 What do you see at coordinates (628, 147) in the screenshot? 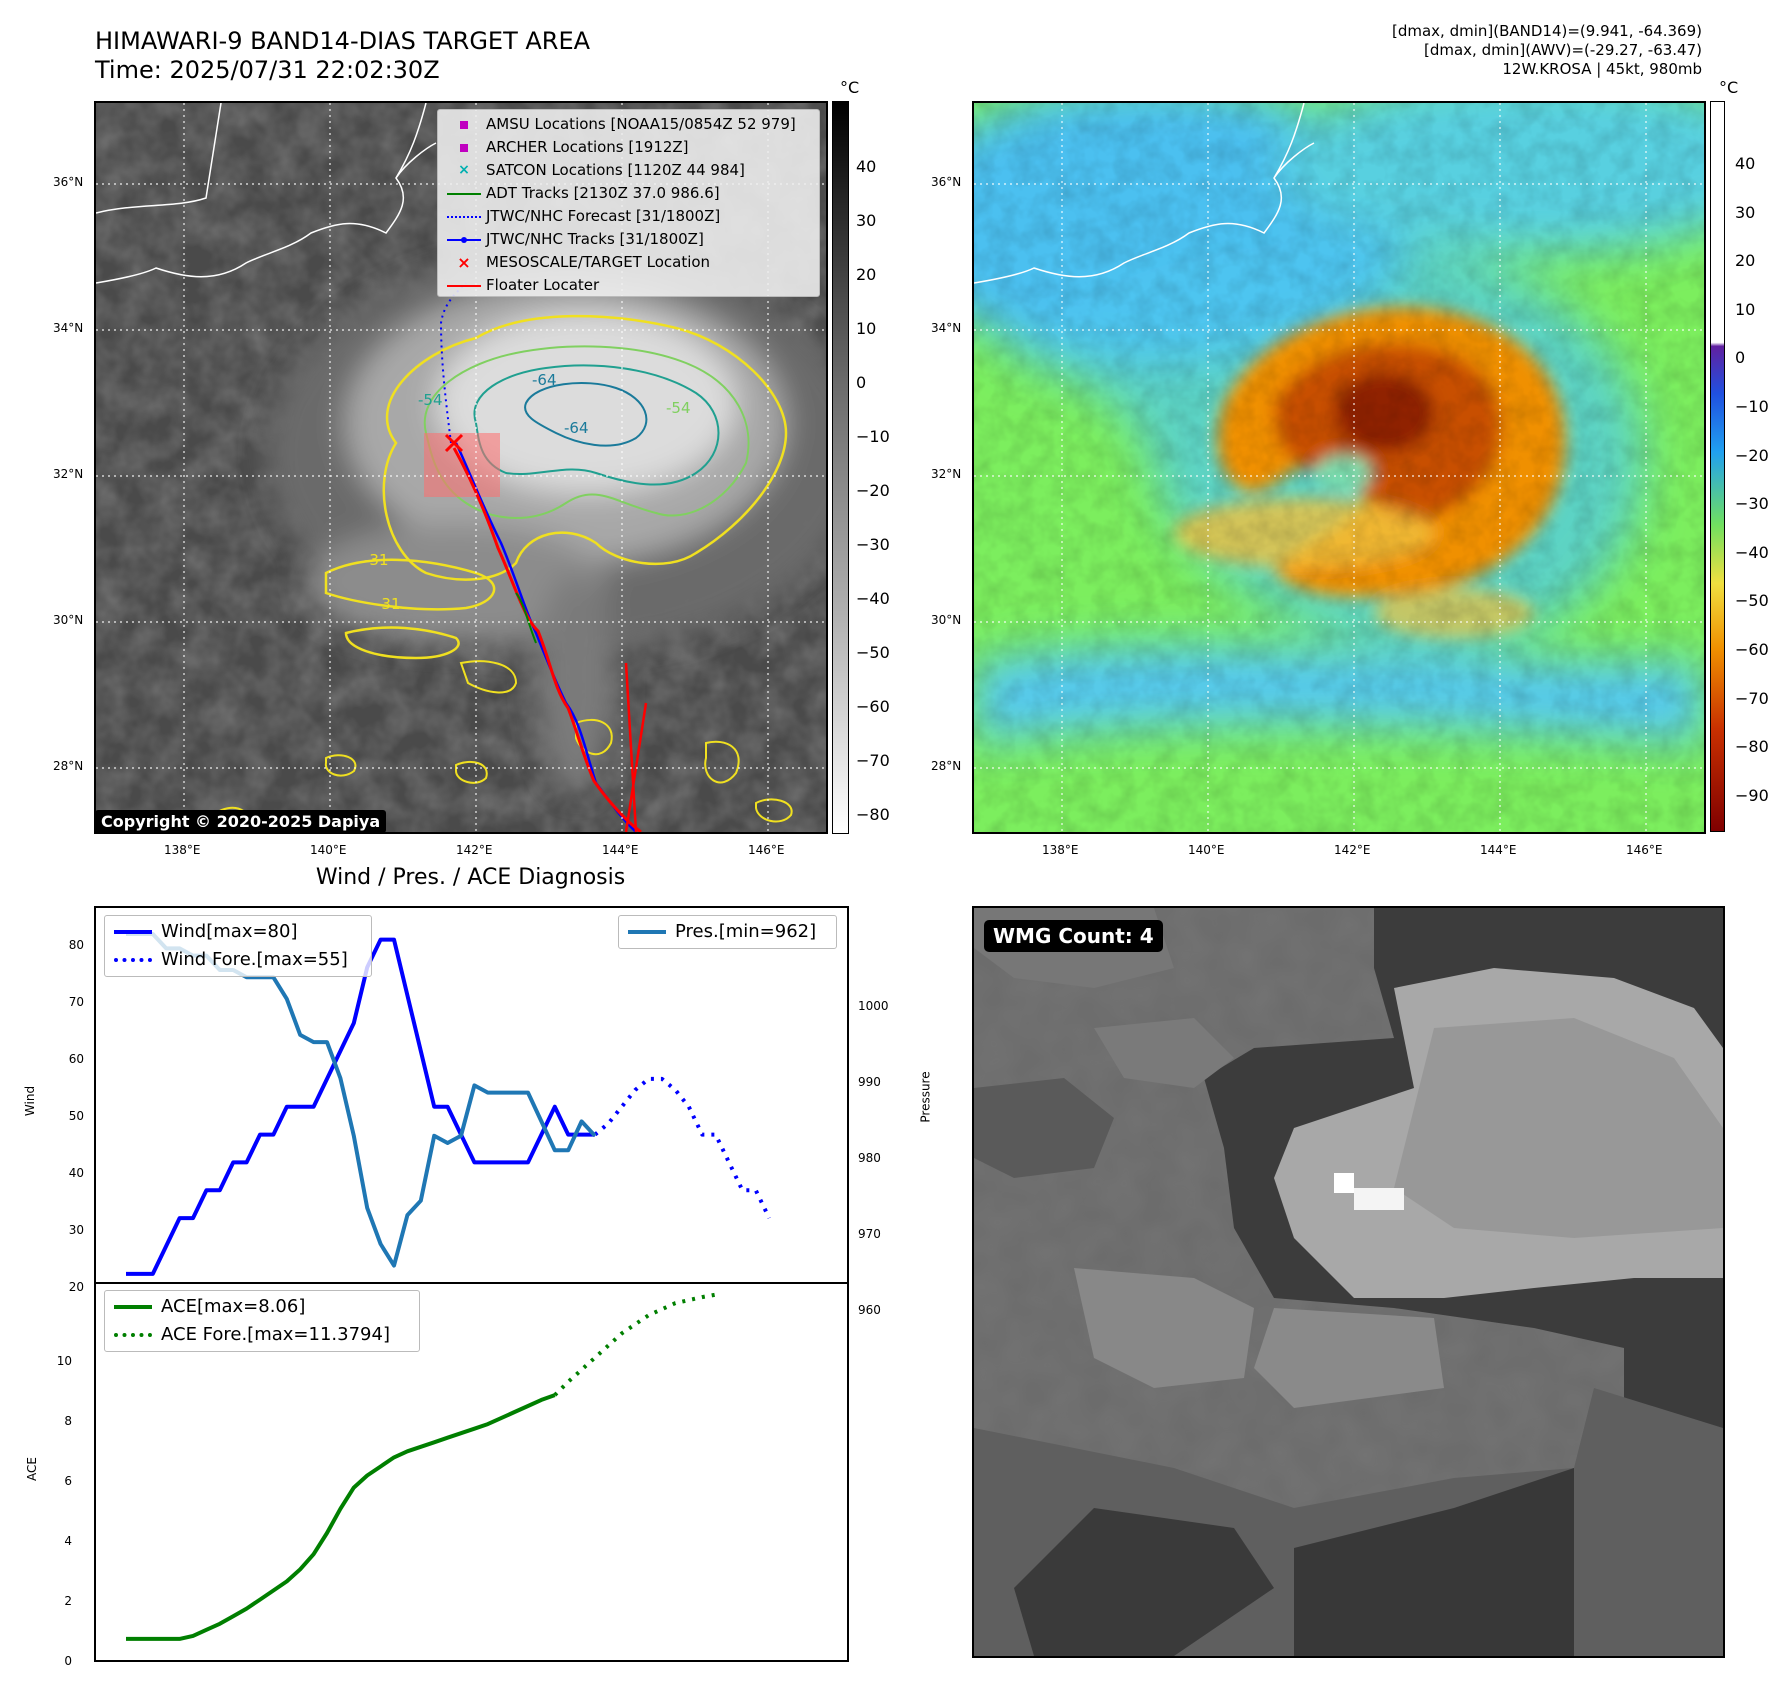
I see `legend-item-archer: ARCHER Locations [1912Z]` at bounding box center [628, 147].